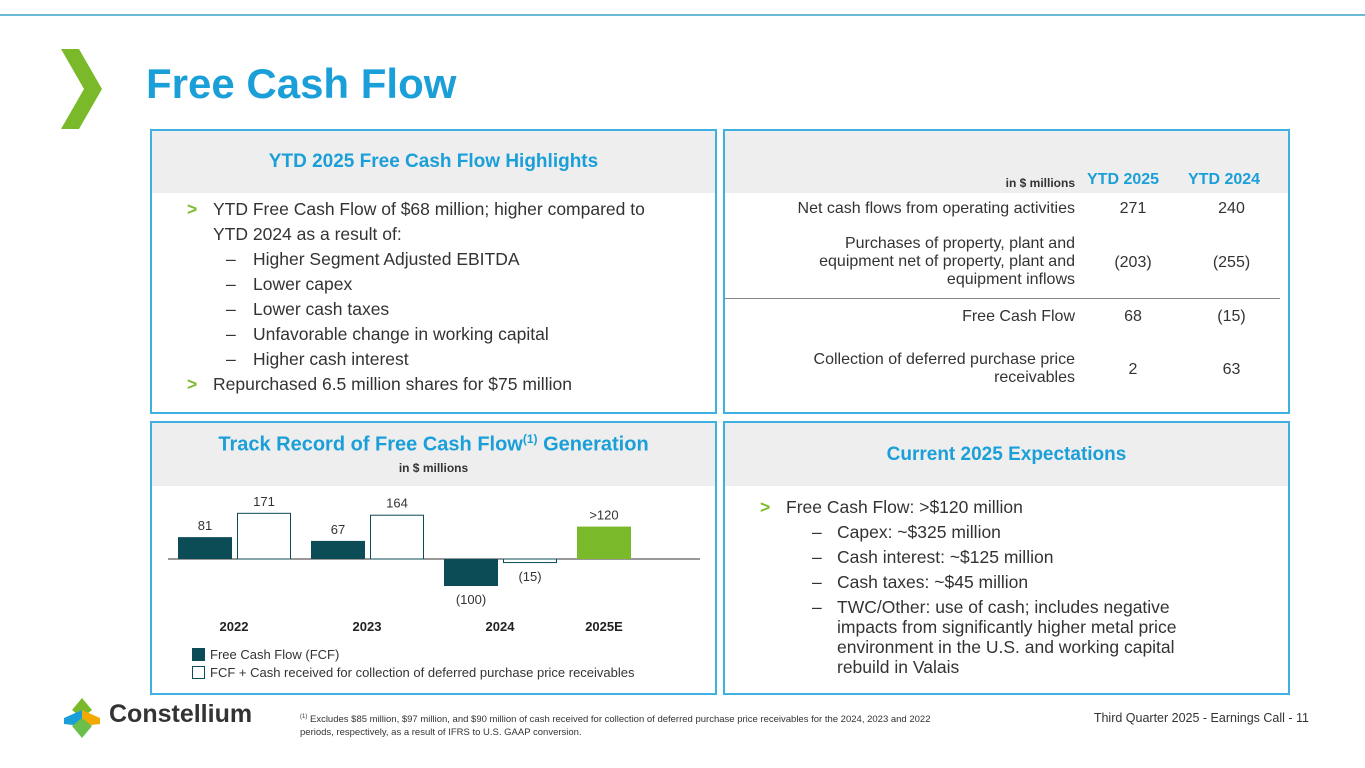  What do you see at coordinates (317, 359) in the screenshot?
I see `list-item: – Higher cash interest` at bounding box center [317, 359].